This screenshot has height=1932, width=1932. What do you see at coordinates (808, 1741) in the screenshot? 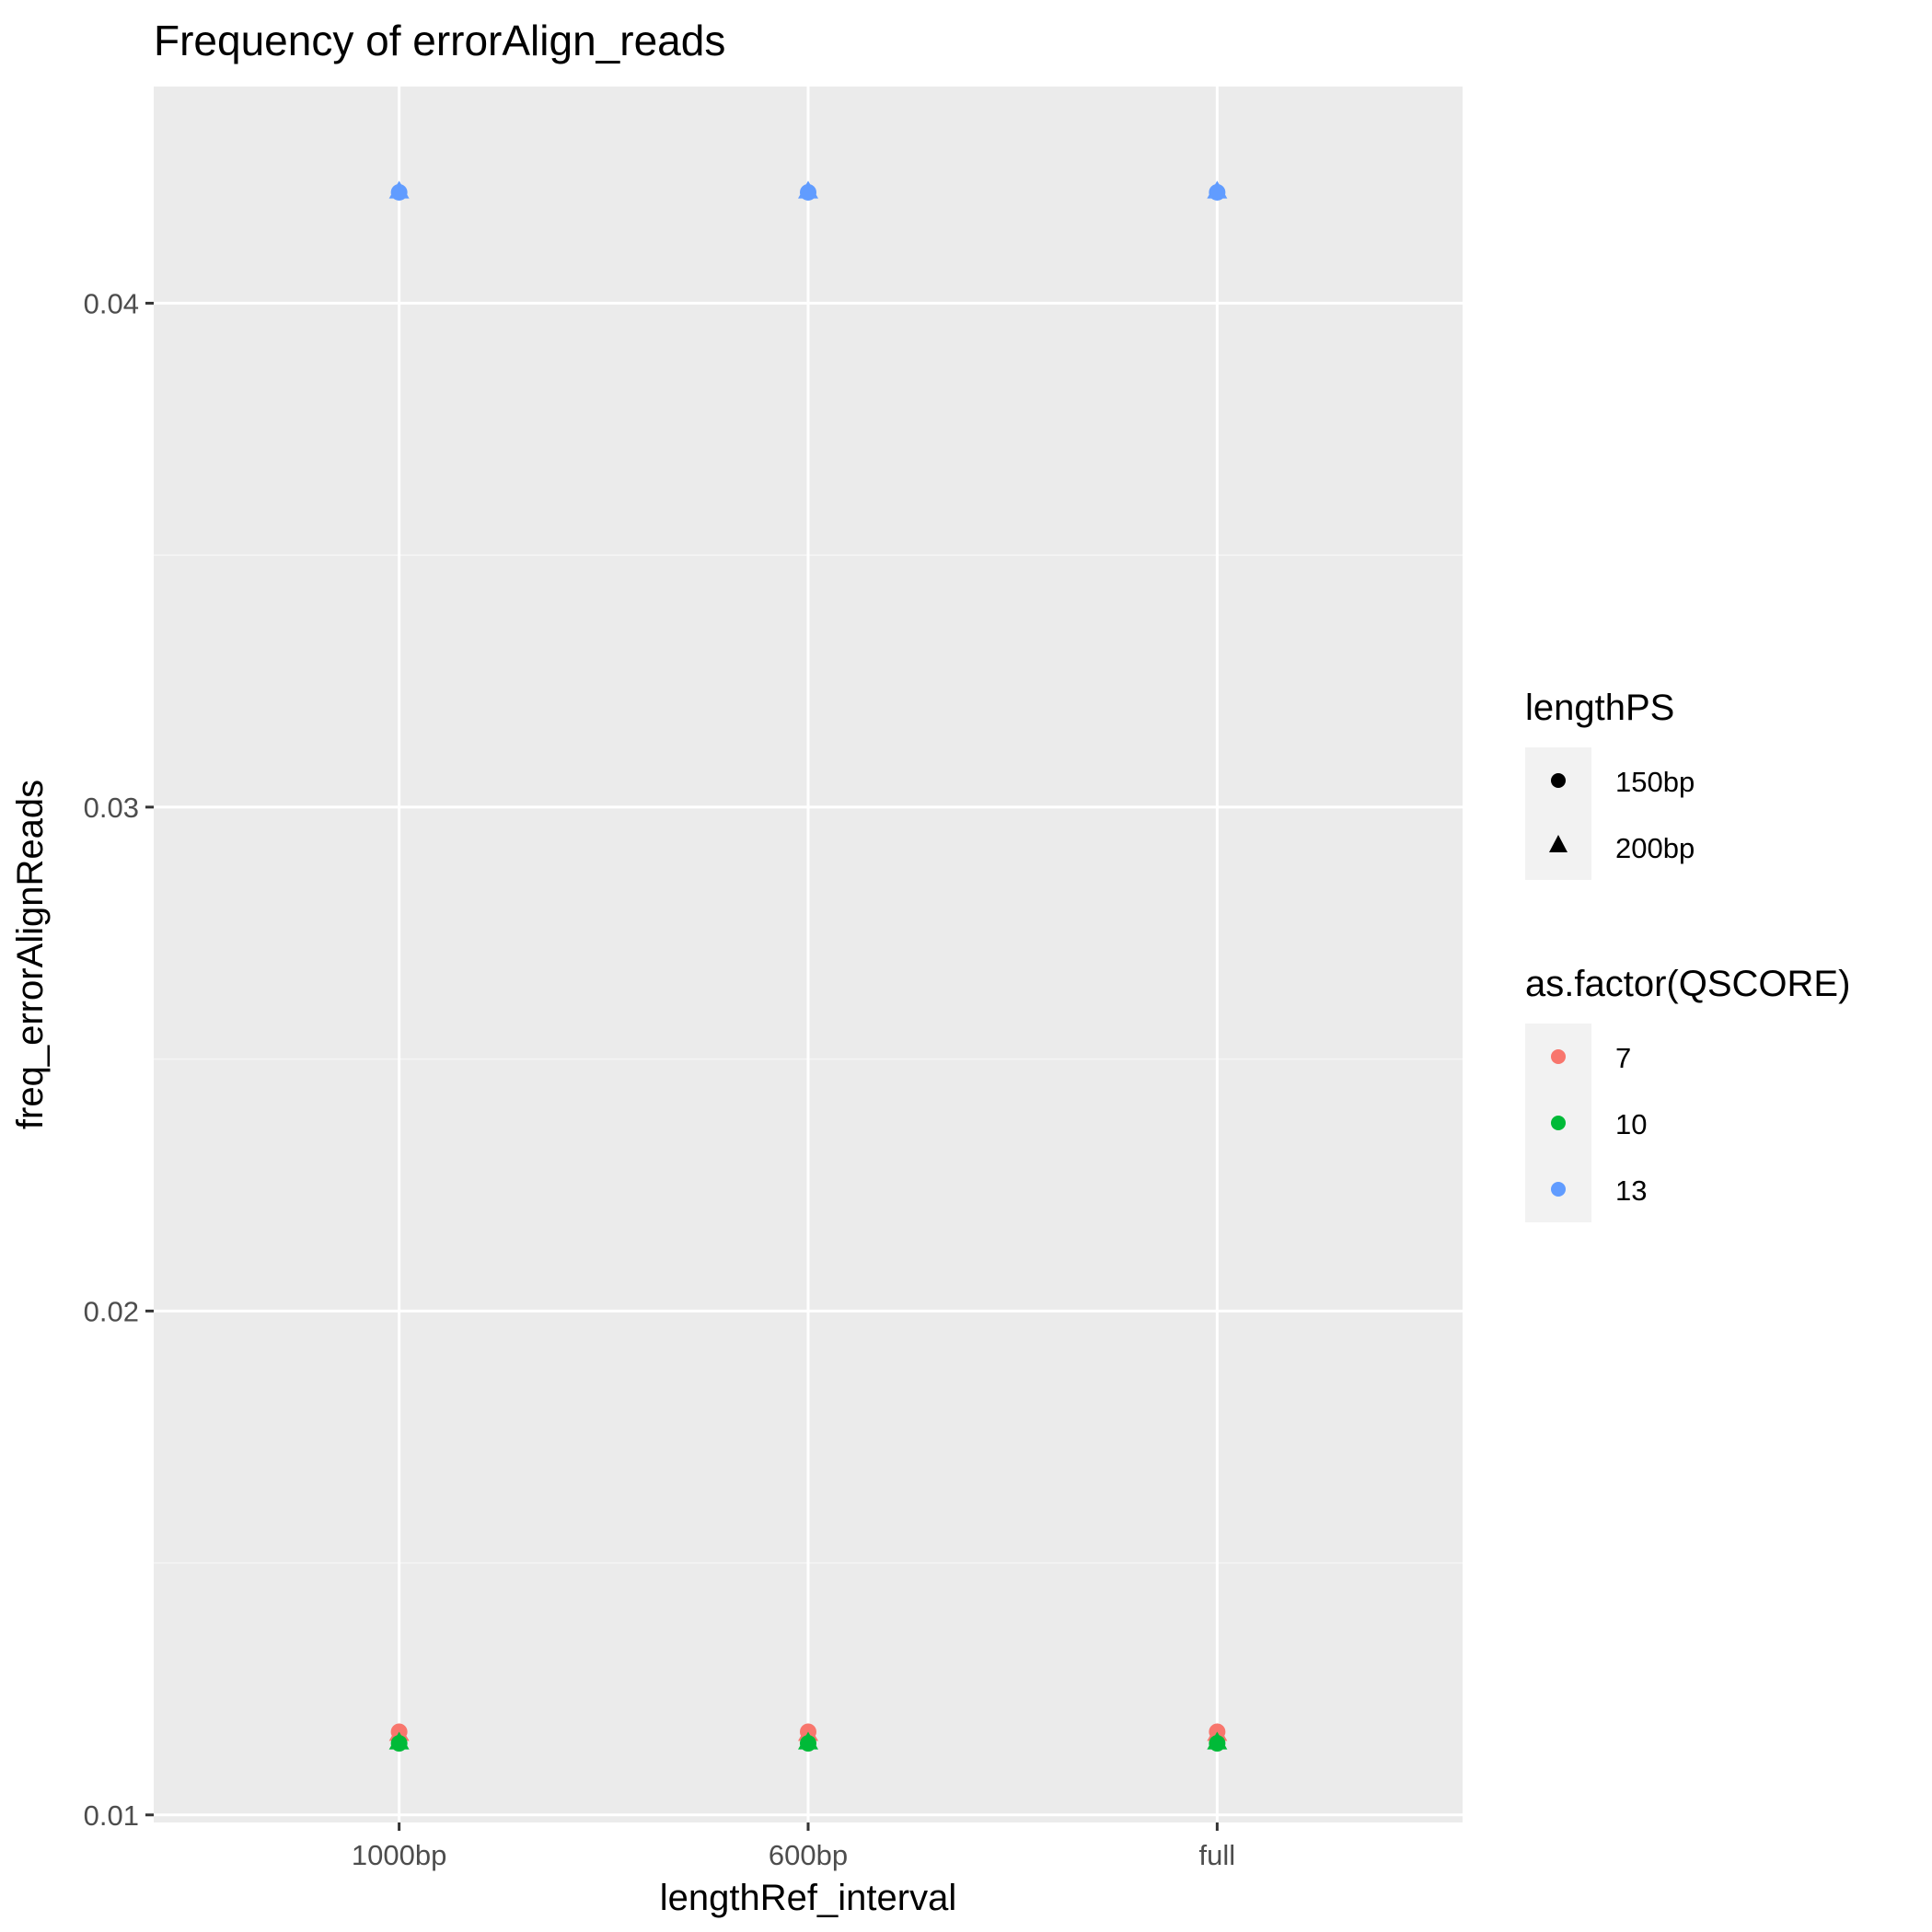
I see `point-q10-200bp-600bp` at bounding box center [808, 1741].